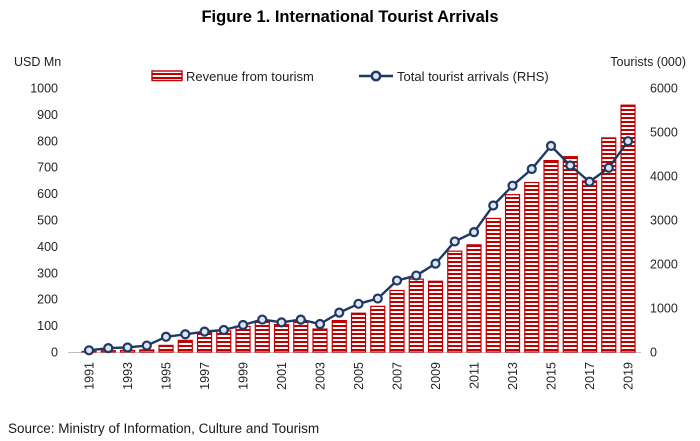  I want to click on y-left-tick-label: 100, so click(47, 326).